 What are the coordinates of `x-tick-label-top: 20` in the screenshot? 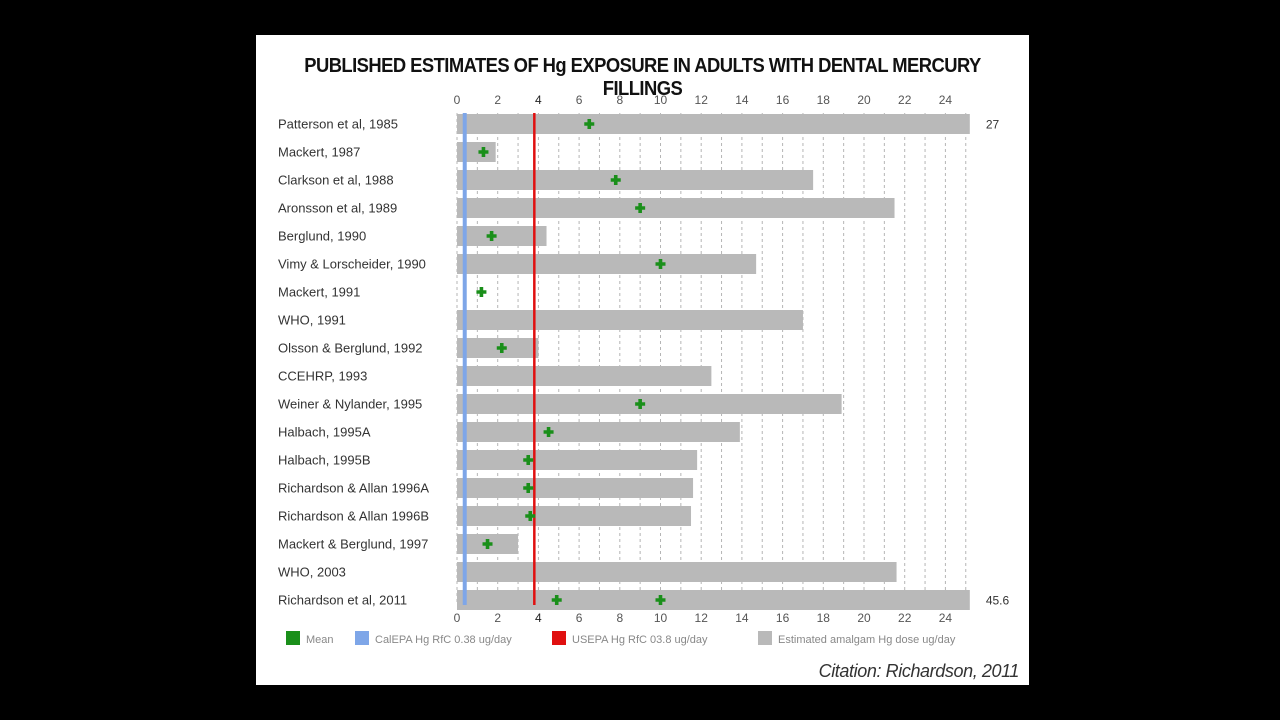 It's located at (864, 100).